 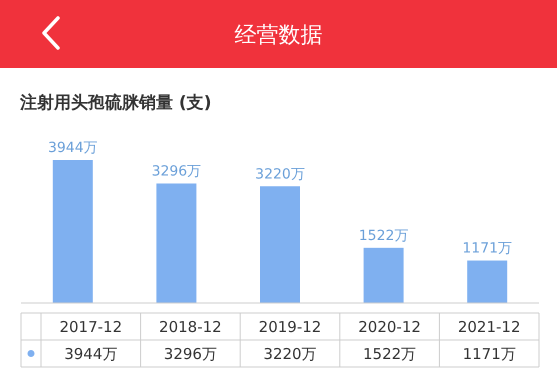 What do you see at coordinates (389, 354) in the screenshot?
I see `data-label: 1522万` at bounding box center [389, 354].